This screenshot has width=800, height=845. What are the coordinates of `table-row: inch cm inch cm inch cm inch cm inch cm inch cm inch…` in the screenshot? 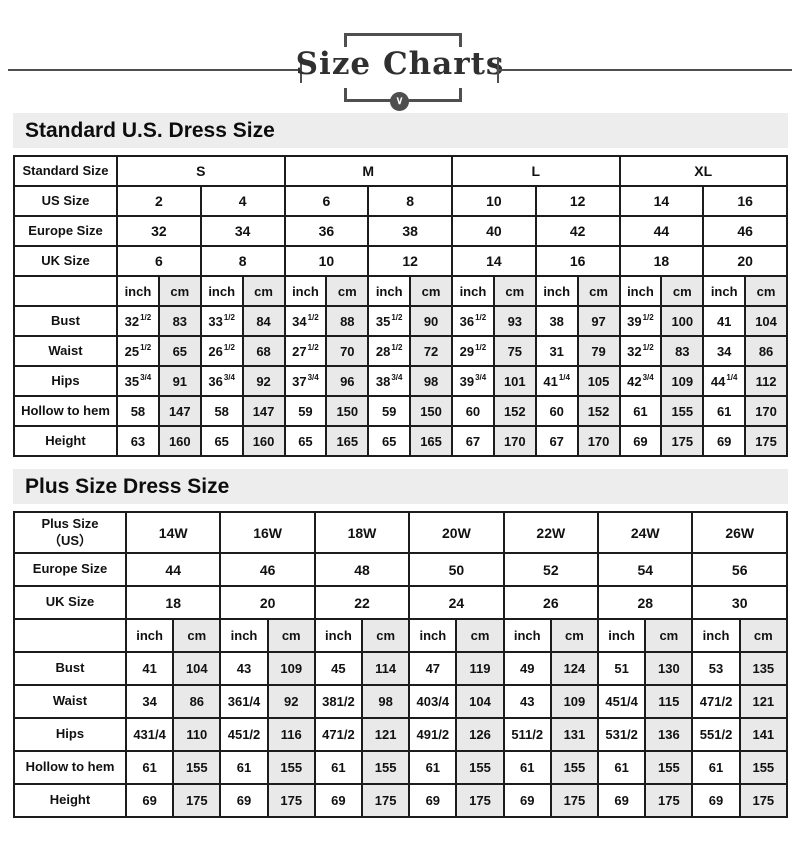 It's located at (400, 291).